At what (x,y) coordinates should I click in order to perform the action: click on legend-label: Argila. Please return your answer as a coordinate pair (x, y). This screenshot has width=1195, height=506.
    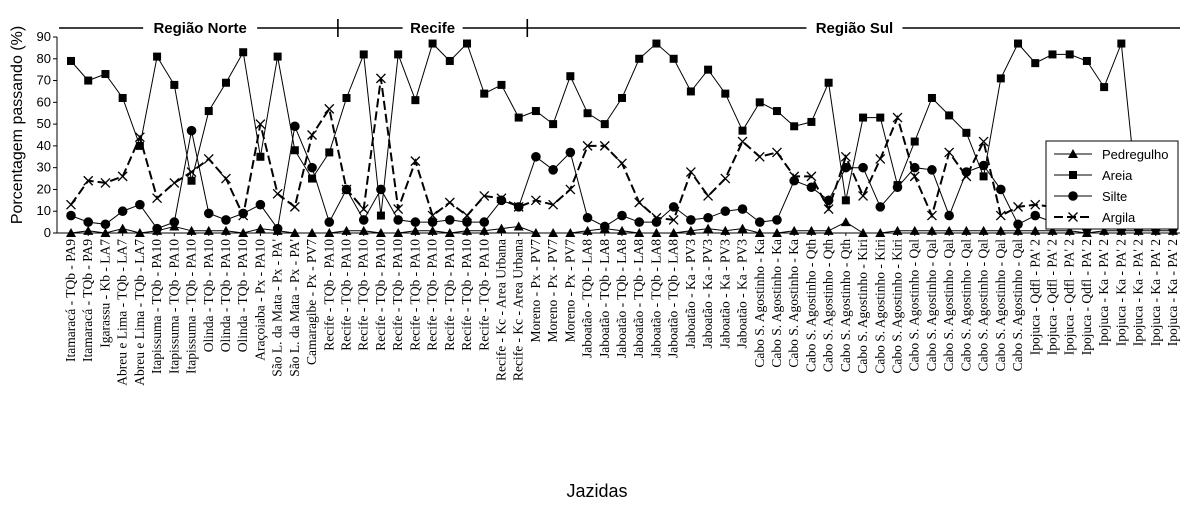
    Looking at the image, I should click on (1119, 217).